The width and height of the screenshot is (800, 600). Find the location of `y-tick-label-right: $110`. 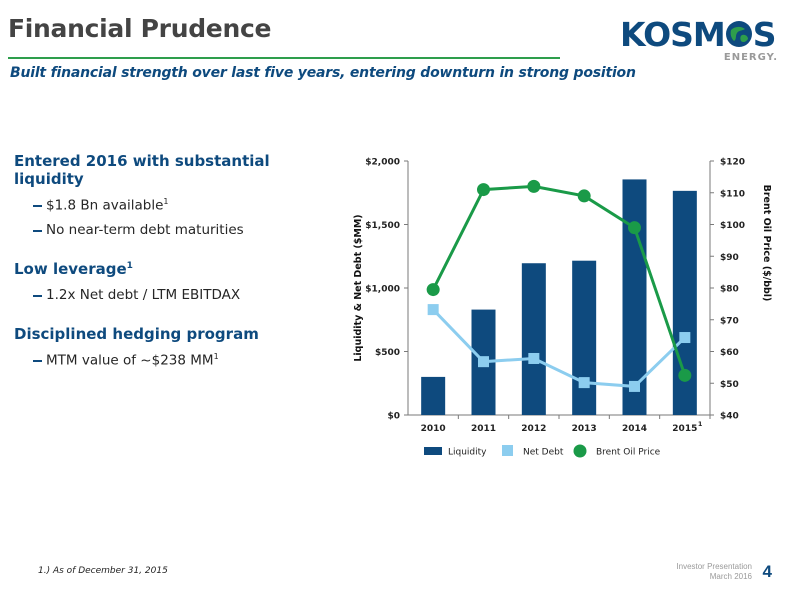

y-tick-label-right: $110 is located at coordinates (732, 194).